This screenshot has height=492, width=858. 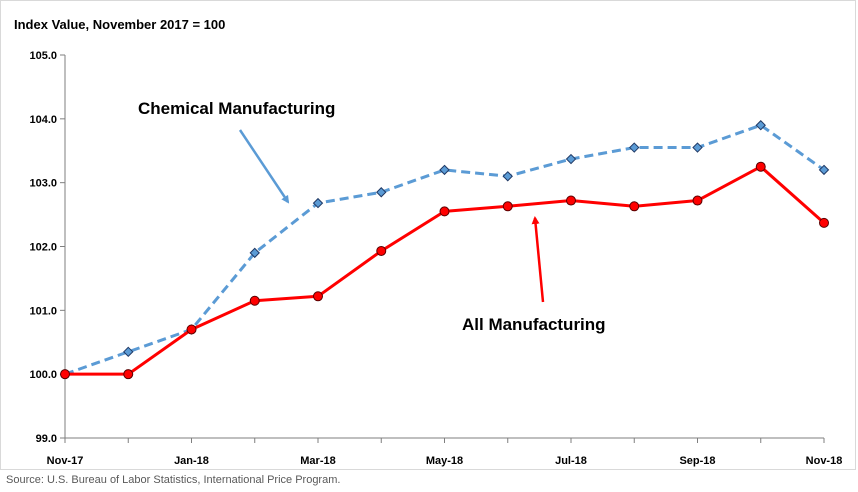 What do you see at coordinates (571, 461) in the screenshot?
I see `x-tick-label: Jul-18` at bounding box center [571, 461].